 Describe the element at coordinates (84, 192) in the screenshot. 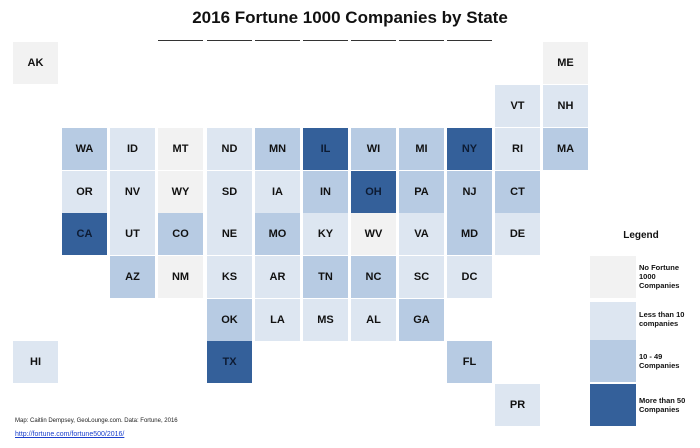

I see `state-tile-or: OR` at that location.